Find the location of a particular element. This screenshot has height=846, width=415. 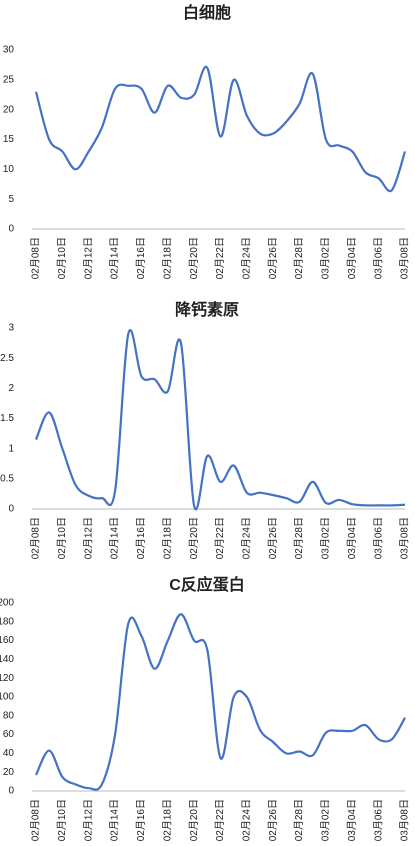

y-tick-label: 0.5 is located at coordinates (7, 478).